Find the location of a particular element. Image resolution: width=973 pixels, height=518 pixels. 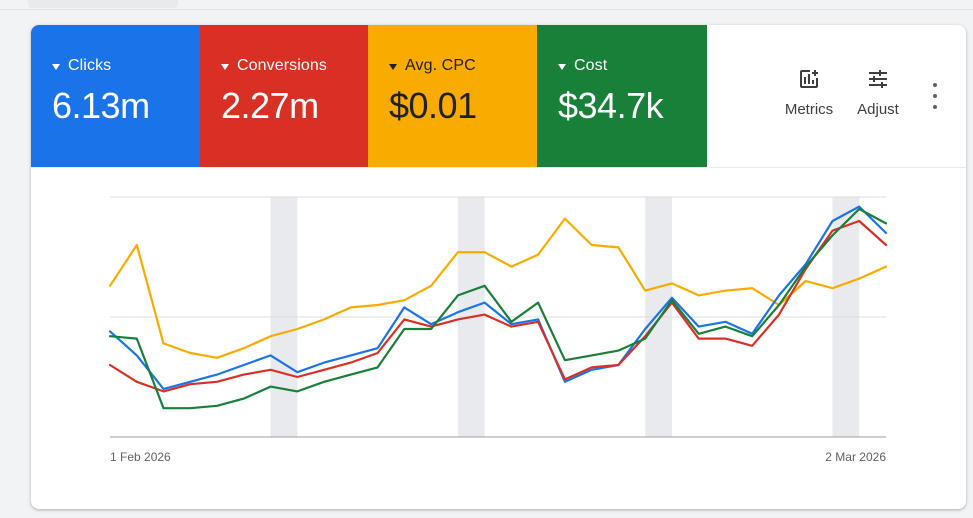

tab-shadow is located at coordinates (103, 4).